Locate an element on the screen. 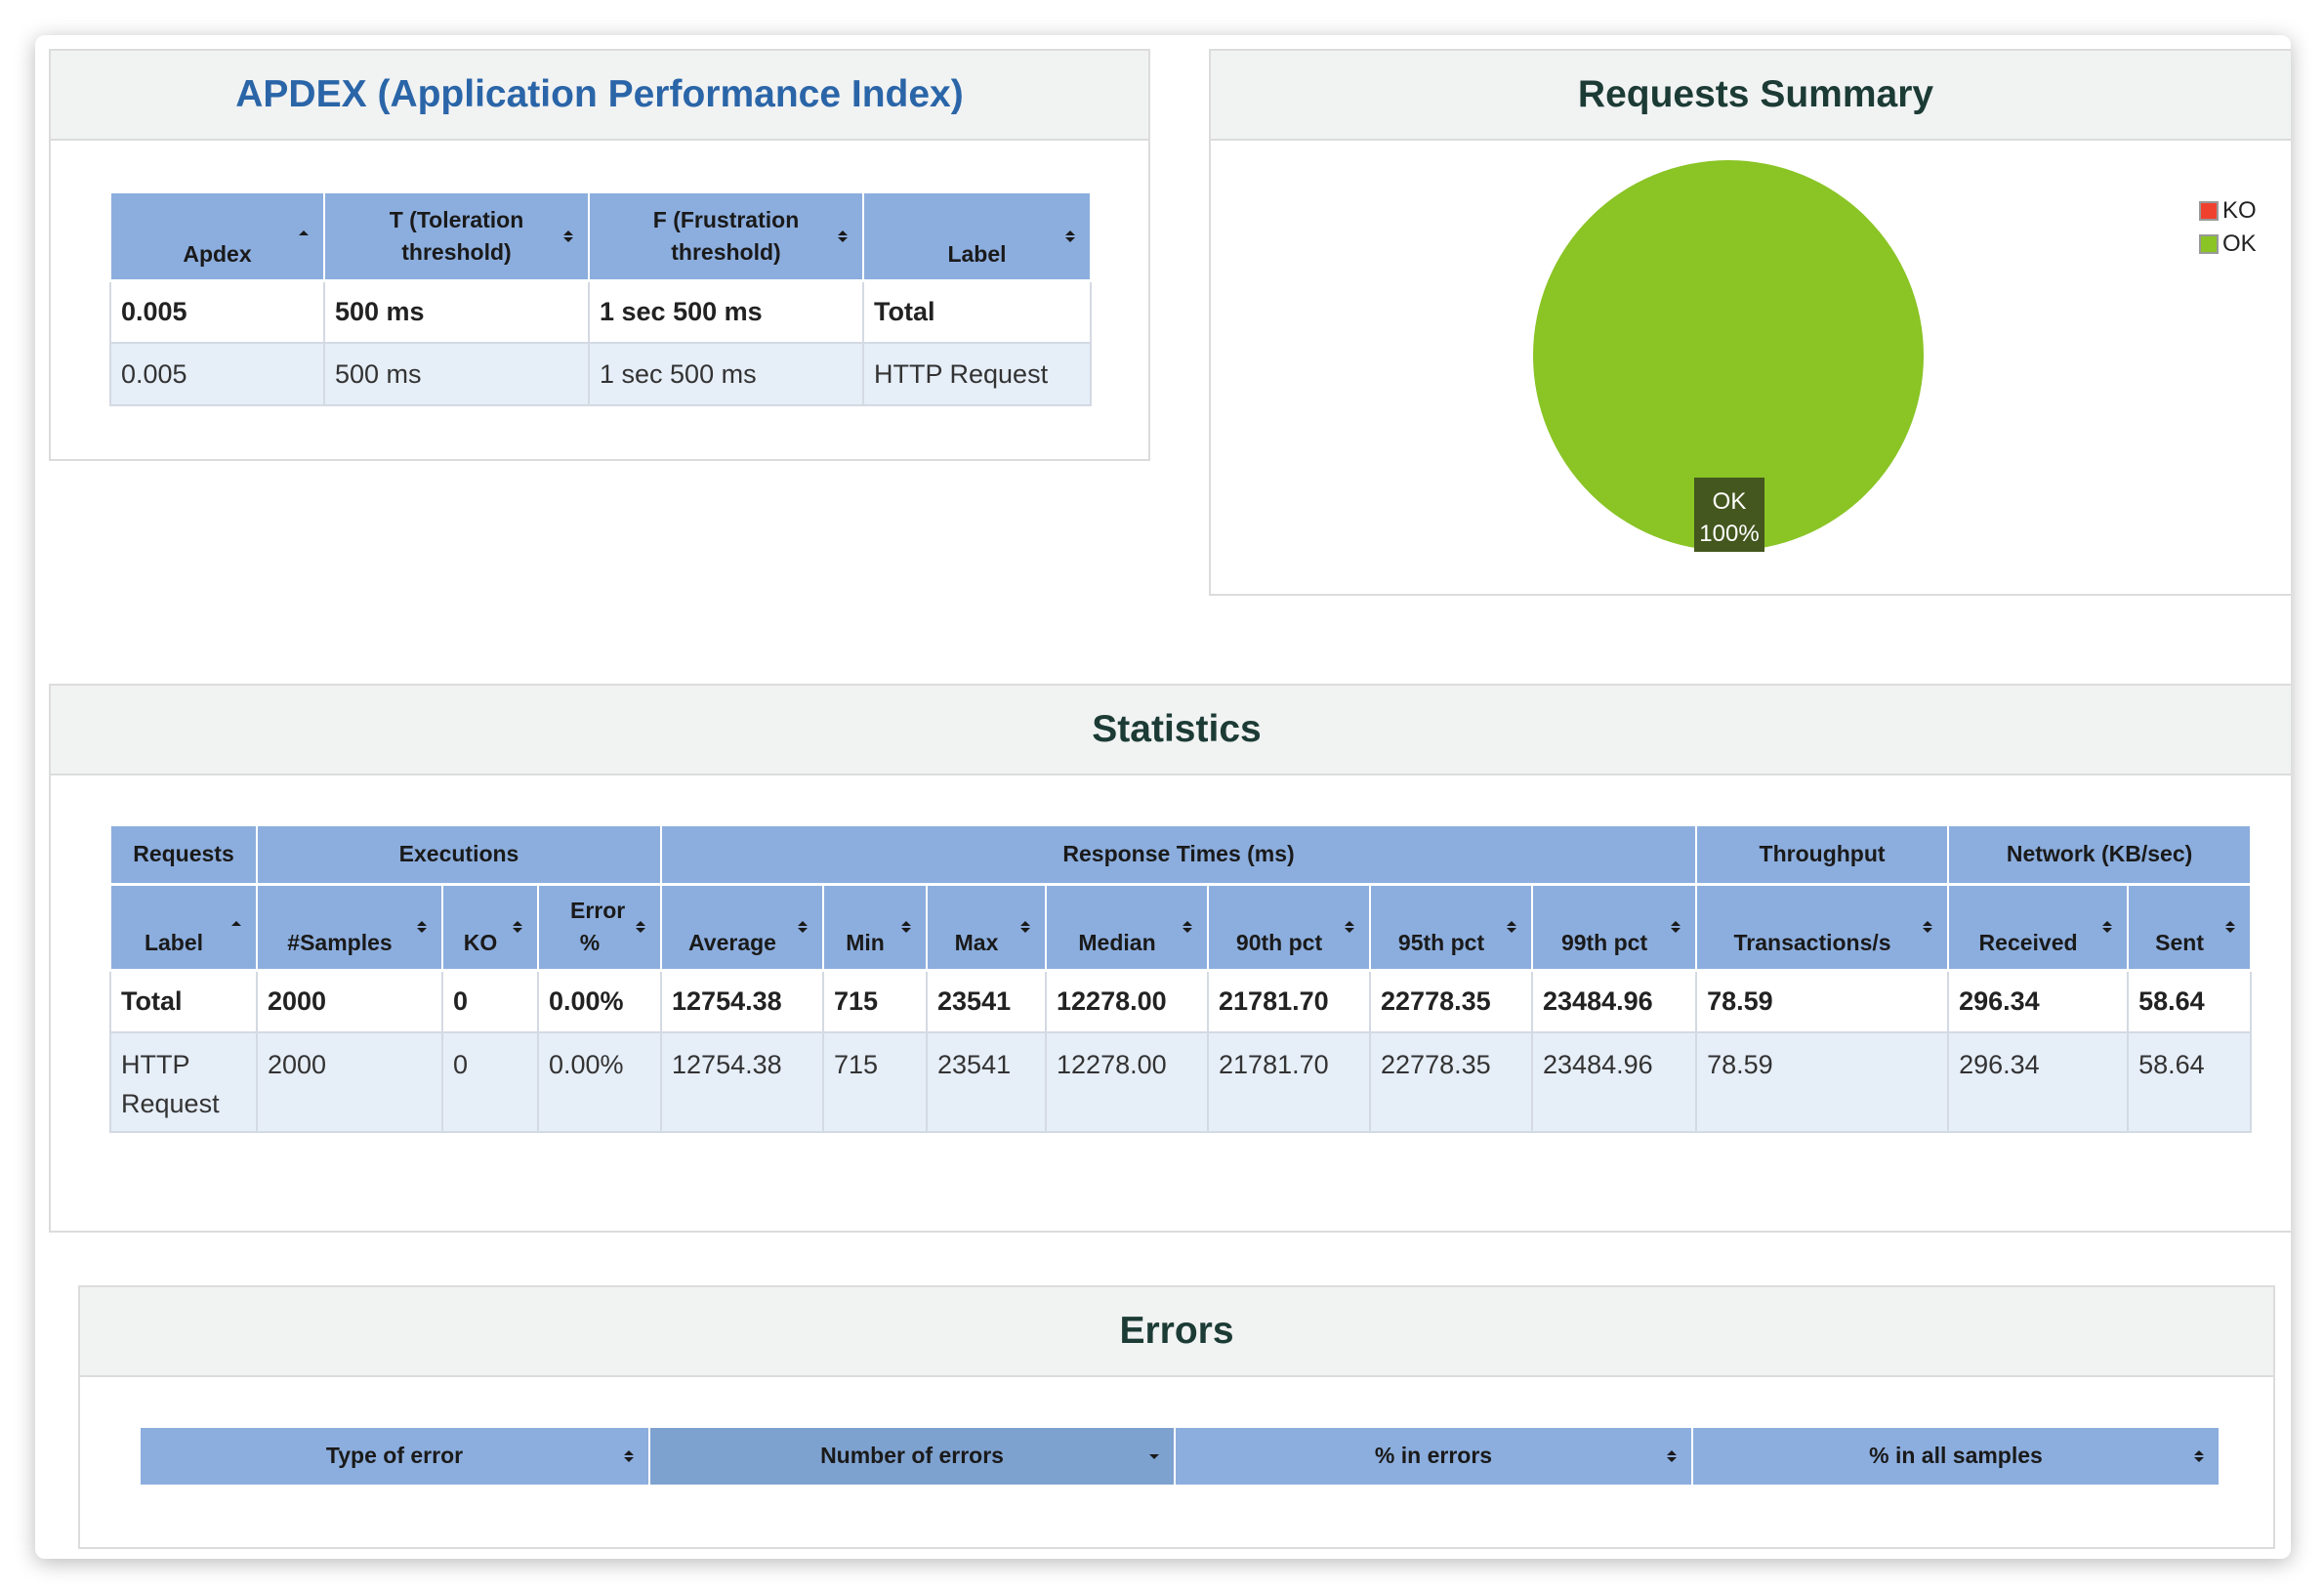 The width and height of the screenshot is (2324, 1592). statistics-col-13: Sent is located at coordinates (2190, 927).